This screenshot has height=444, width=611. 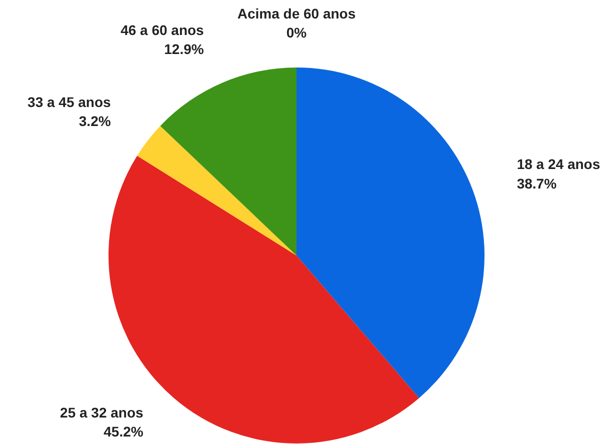 I want to click on text: 0%, so click(x=296, y=32).